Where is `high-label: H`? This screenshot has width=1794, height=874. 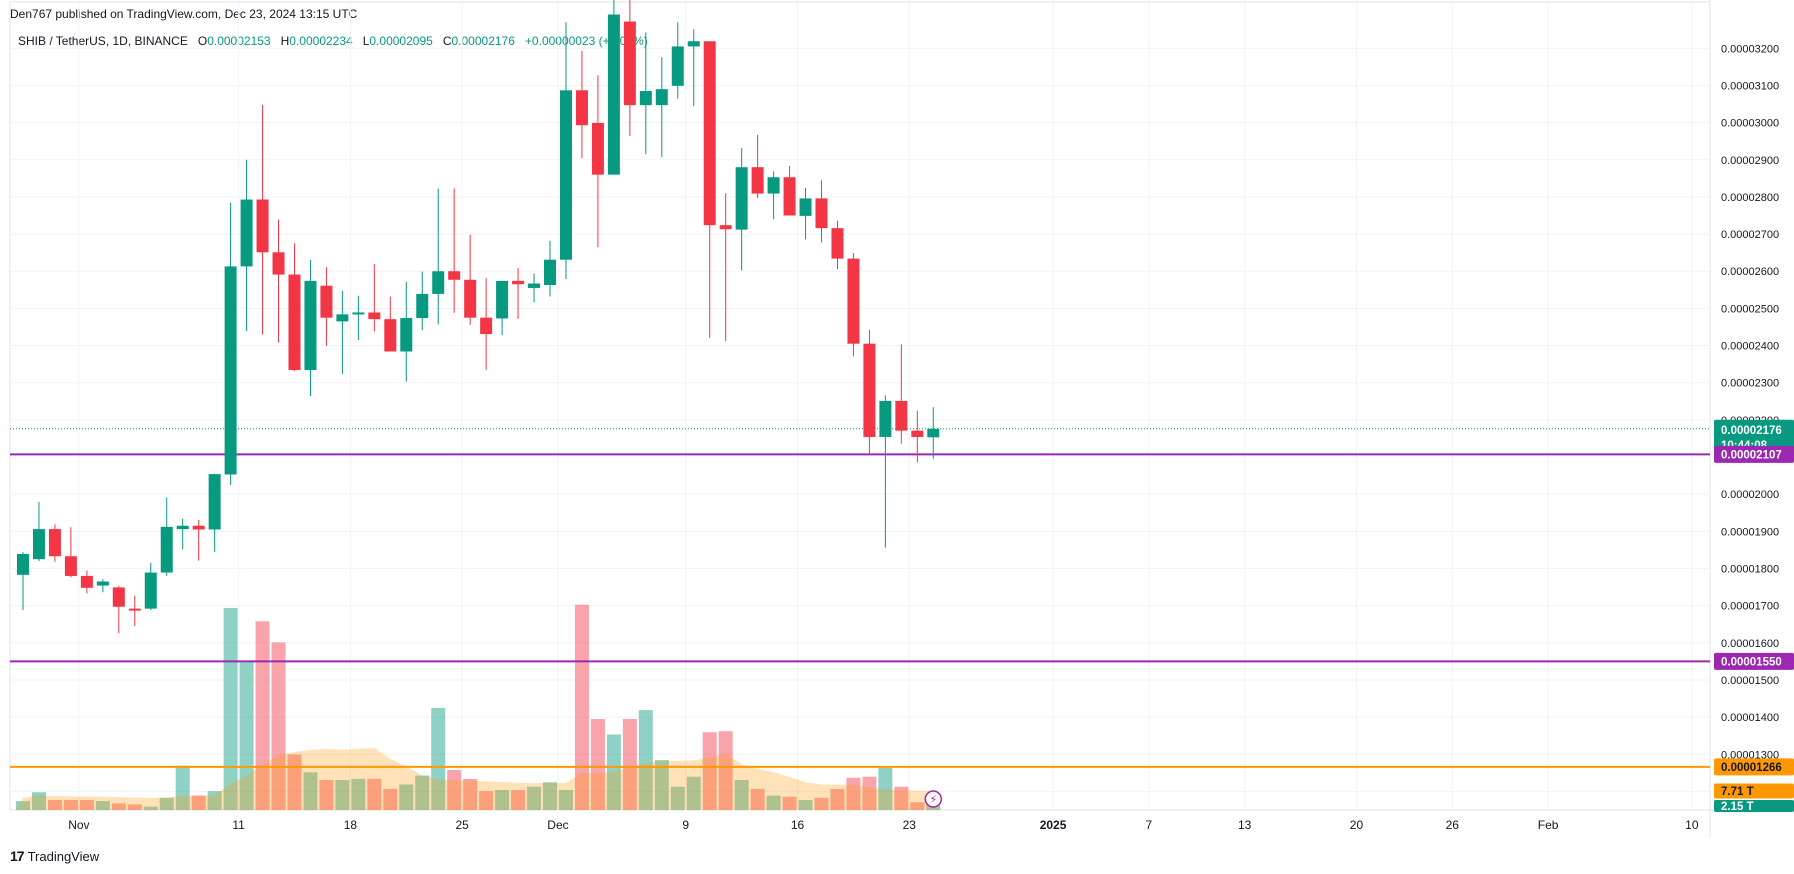
high-label: H is located at coordinates (285, 41).